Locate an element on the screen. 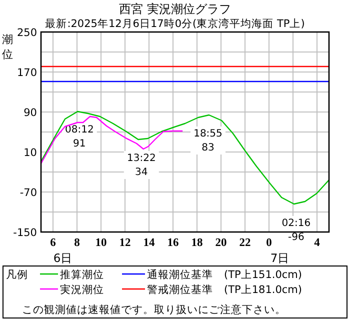 The height and width of the screenshot is (320, 350). legend-label: 推算潮位 is located at coordinates (82, 274).